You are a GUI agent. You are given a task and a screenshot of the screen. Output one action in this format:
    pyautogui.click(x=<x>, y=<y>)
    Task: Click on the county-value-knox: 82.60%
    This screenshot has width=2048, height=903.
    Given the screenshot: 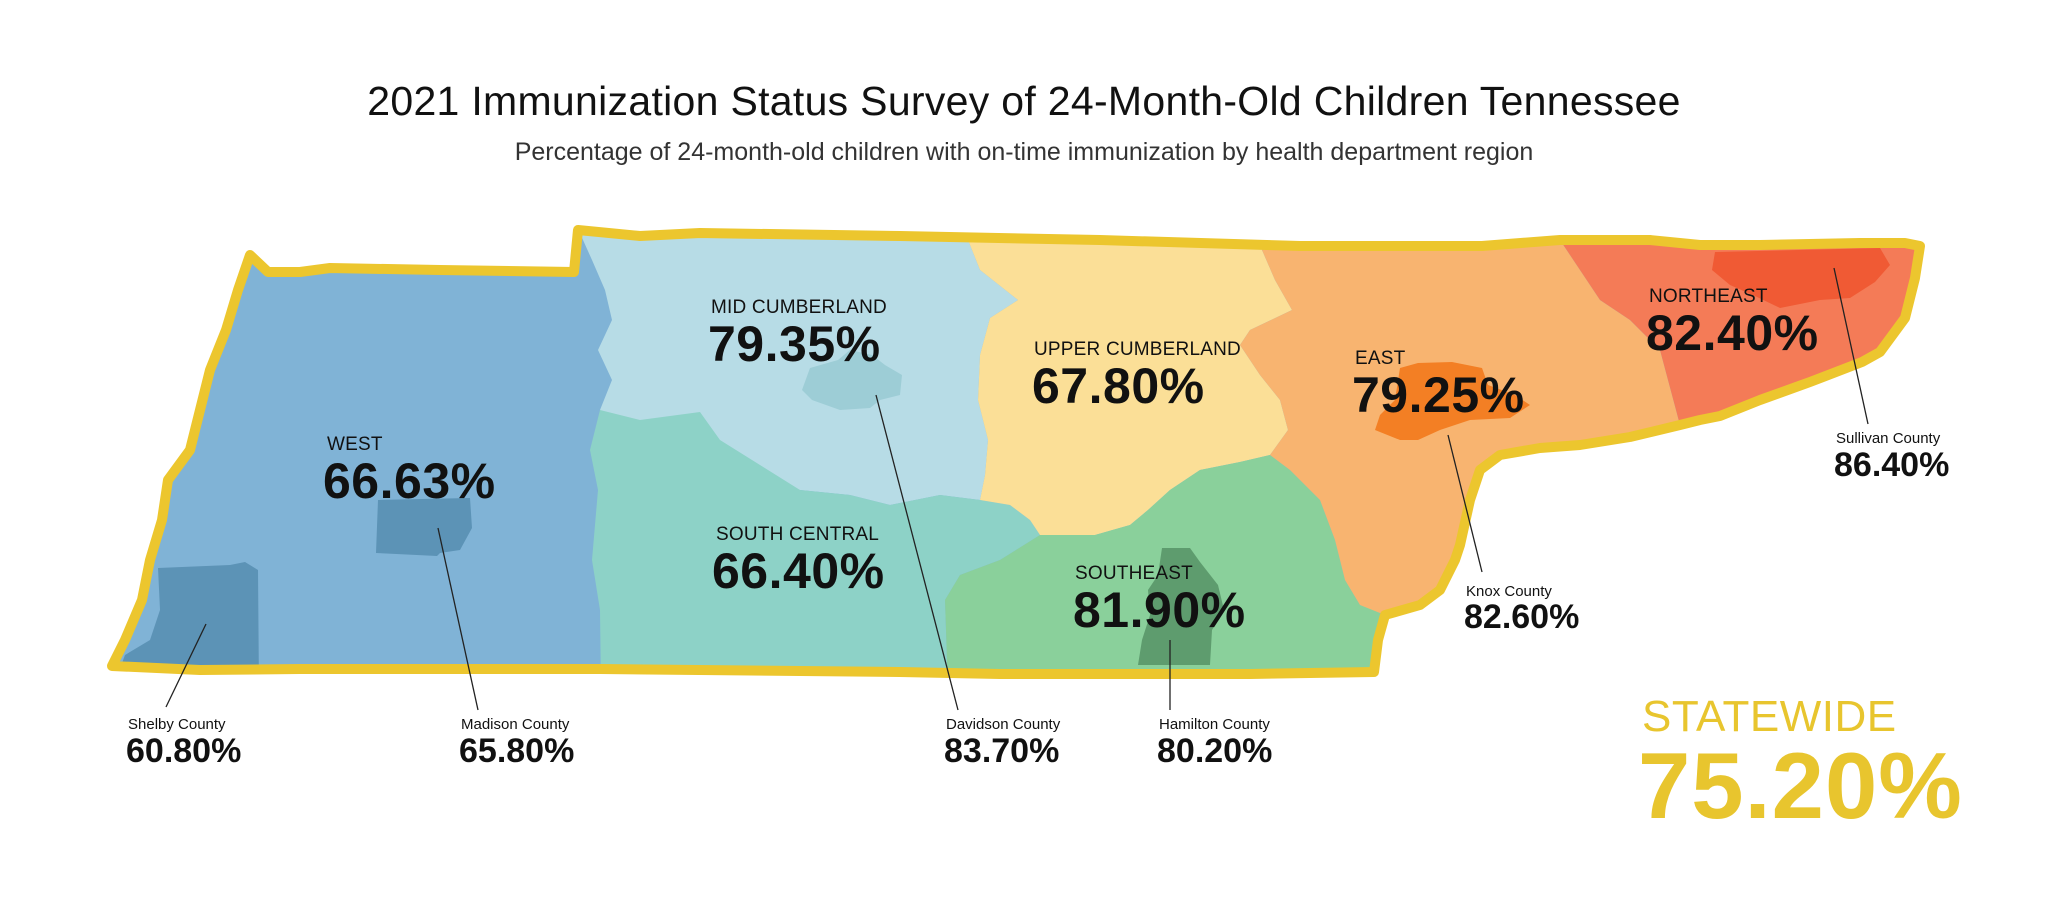 What is the action you would take?
    pyautogui.click(x=1522, y=617)
    